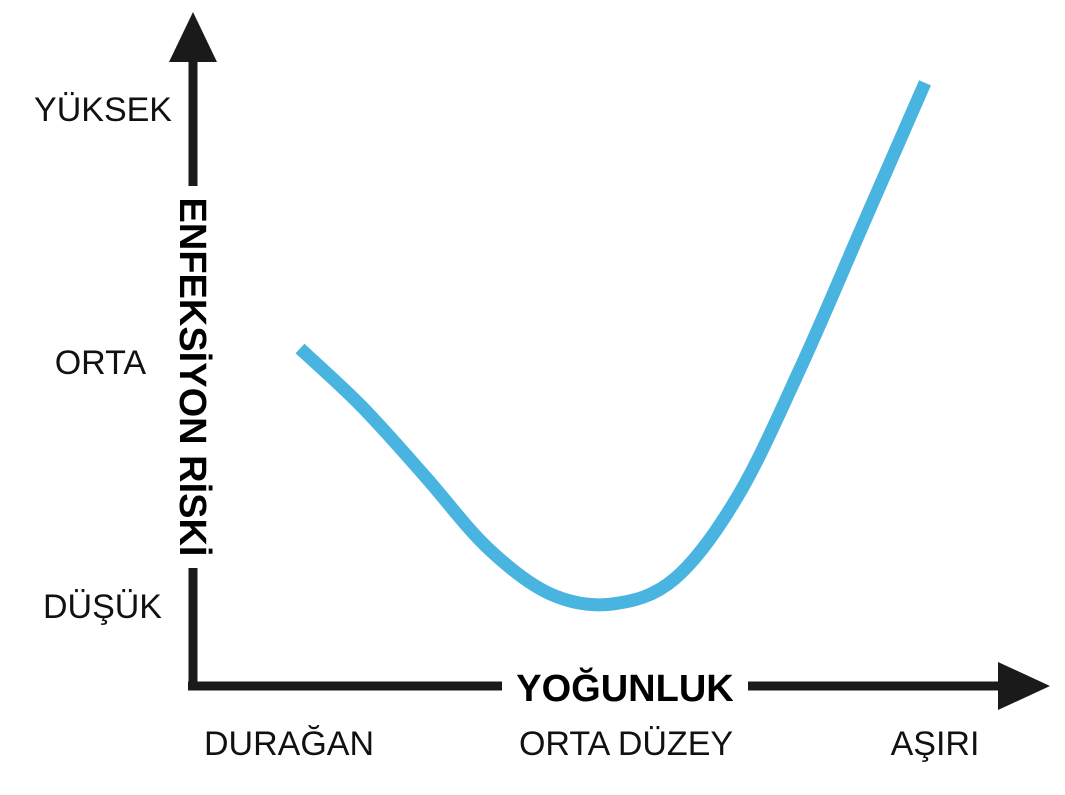  Describe the element at coordinates (289, 744) in the screenshot. I see `x-tick-label: DURAĞAN` at that location.